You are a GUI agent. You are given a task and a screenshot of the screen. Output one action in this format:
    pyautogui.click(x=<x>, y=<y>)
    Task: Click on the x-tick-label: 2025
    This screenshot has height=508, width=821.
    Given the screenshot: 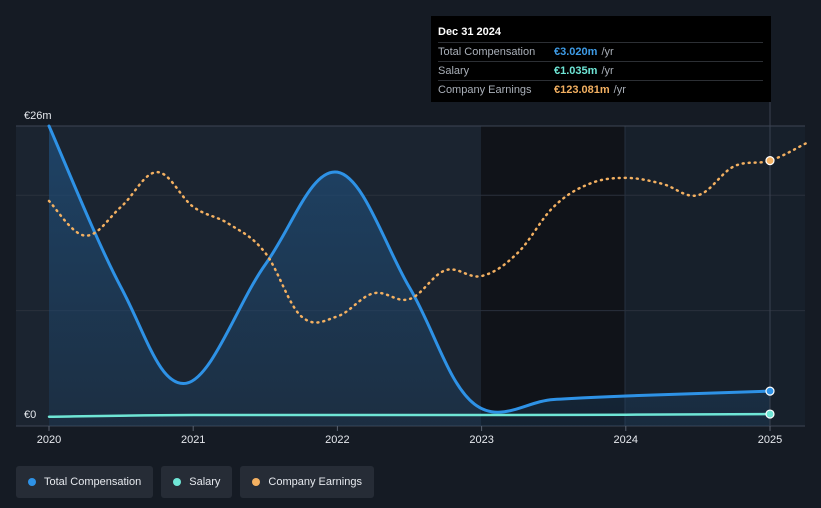 What is the action you would take?
    pyautogui.click(x=770, y=440)
    